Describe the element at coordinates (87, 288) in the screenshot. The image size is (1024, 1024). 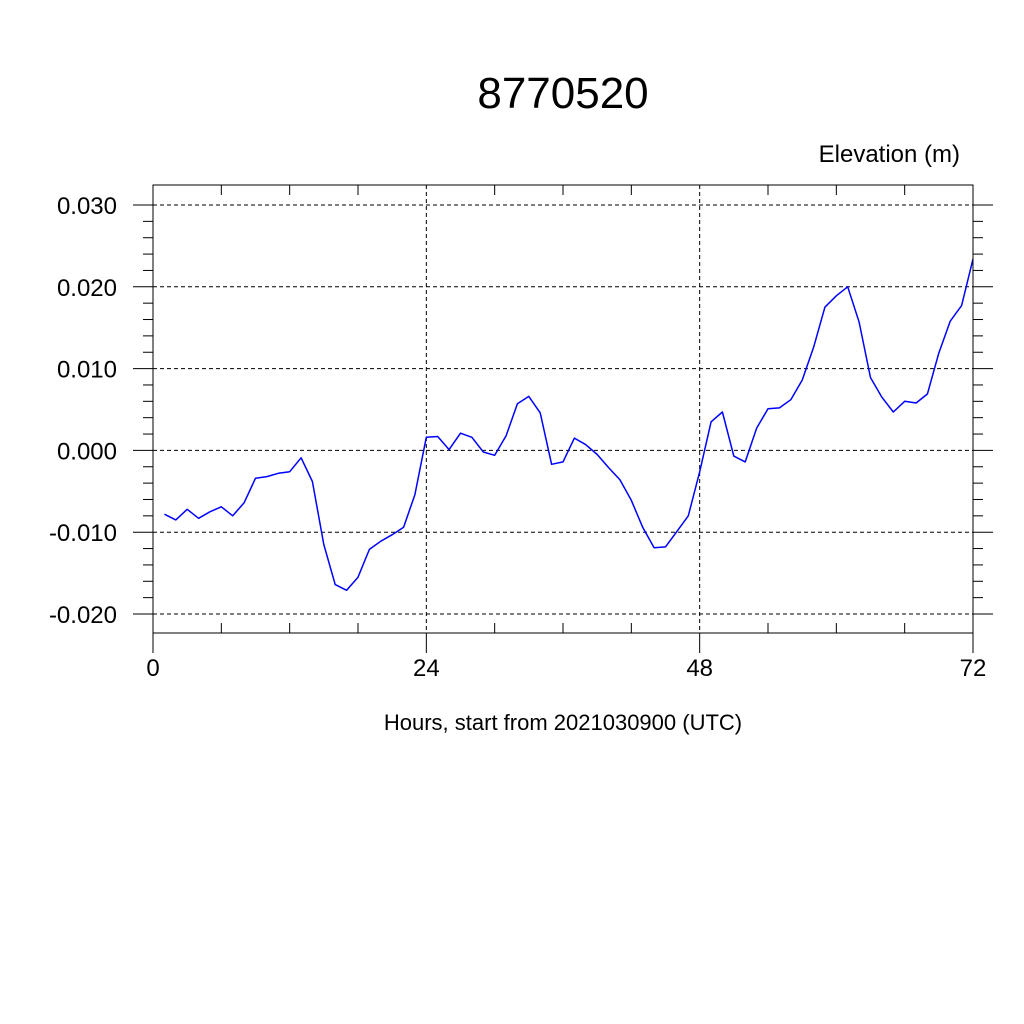
I see `y-tick-label: 0.020` at that location.